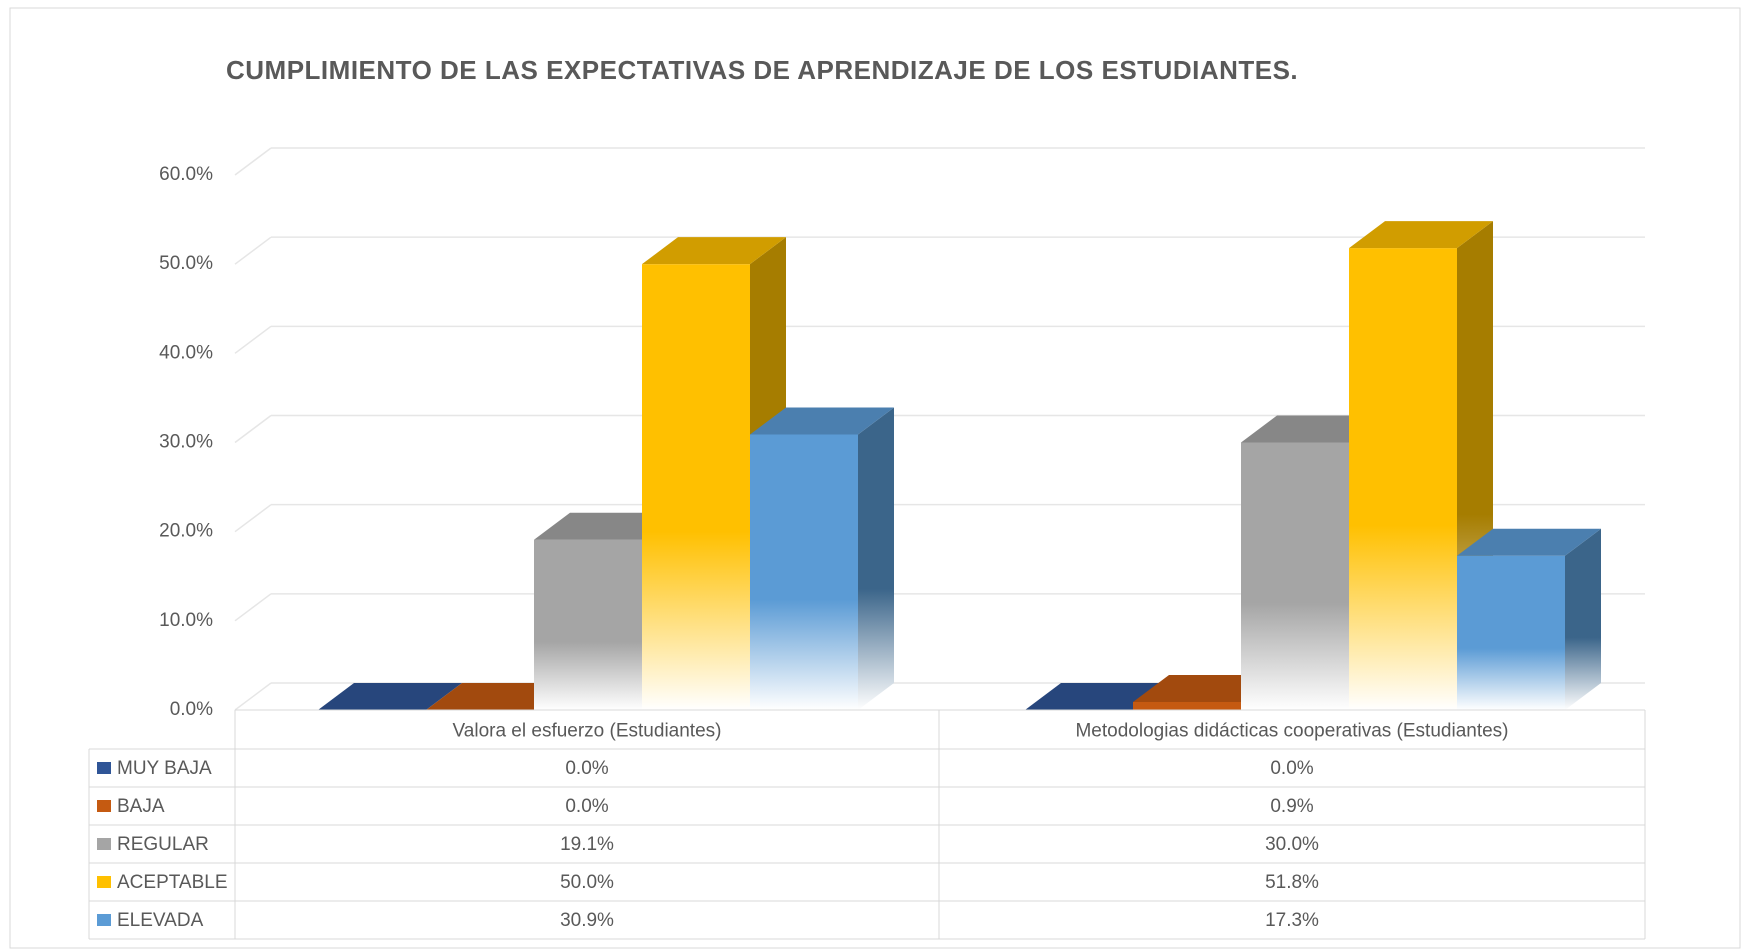  I want to click on y-tick-label: 60.0%, so click(186, 174).